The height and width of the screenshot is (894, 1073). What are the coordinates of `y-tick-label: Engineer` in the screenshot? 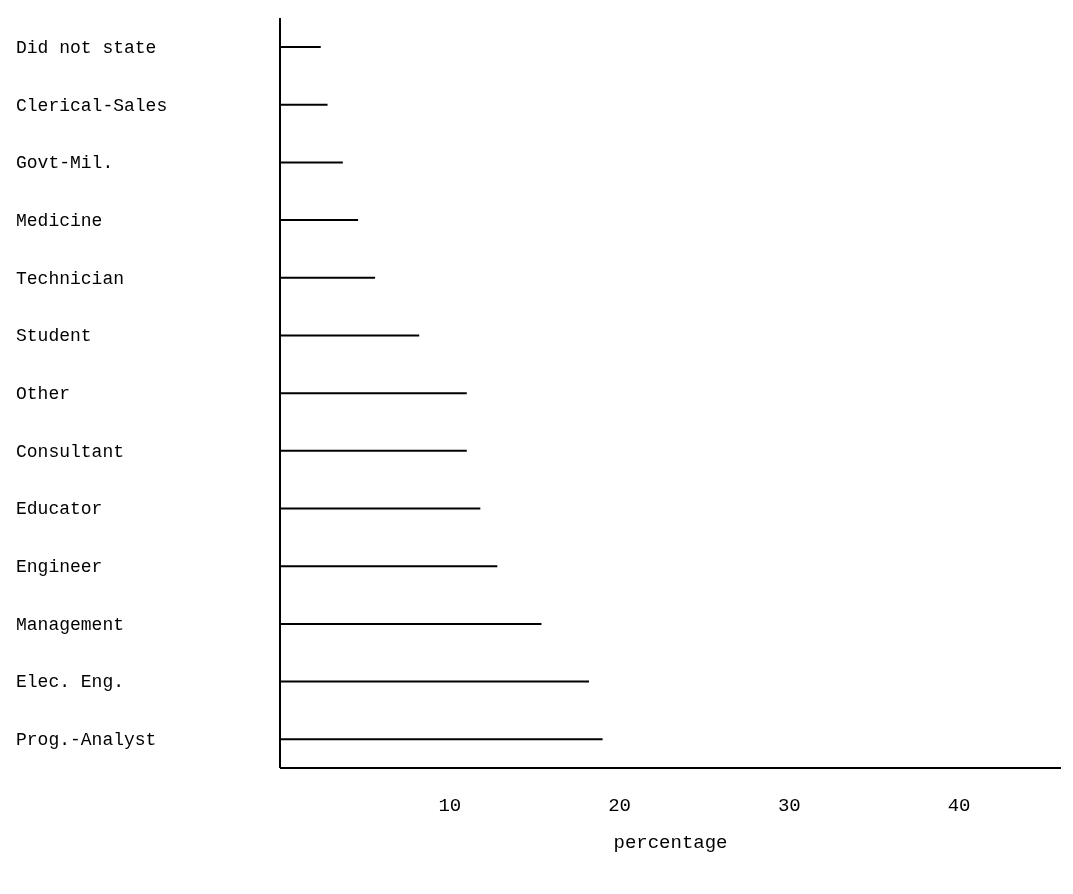 It's located at (59, 567).